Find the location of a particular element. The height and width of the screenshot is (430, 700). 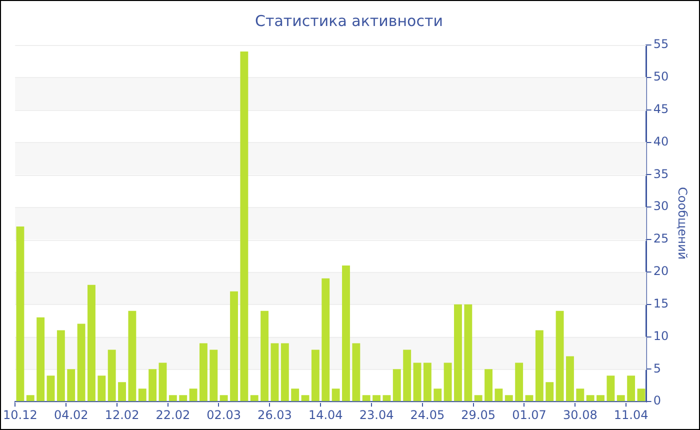

x-tick-label: 12.02 is located at coordinates (122, 415).